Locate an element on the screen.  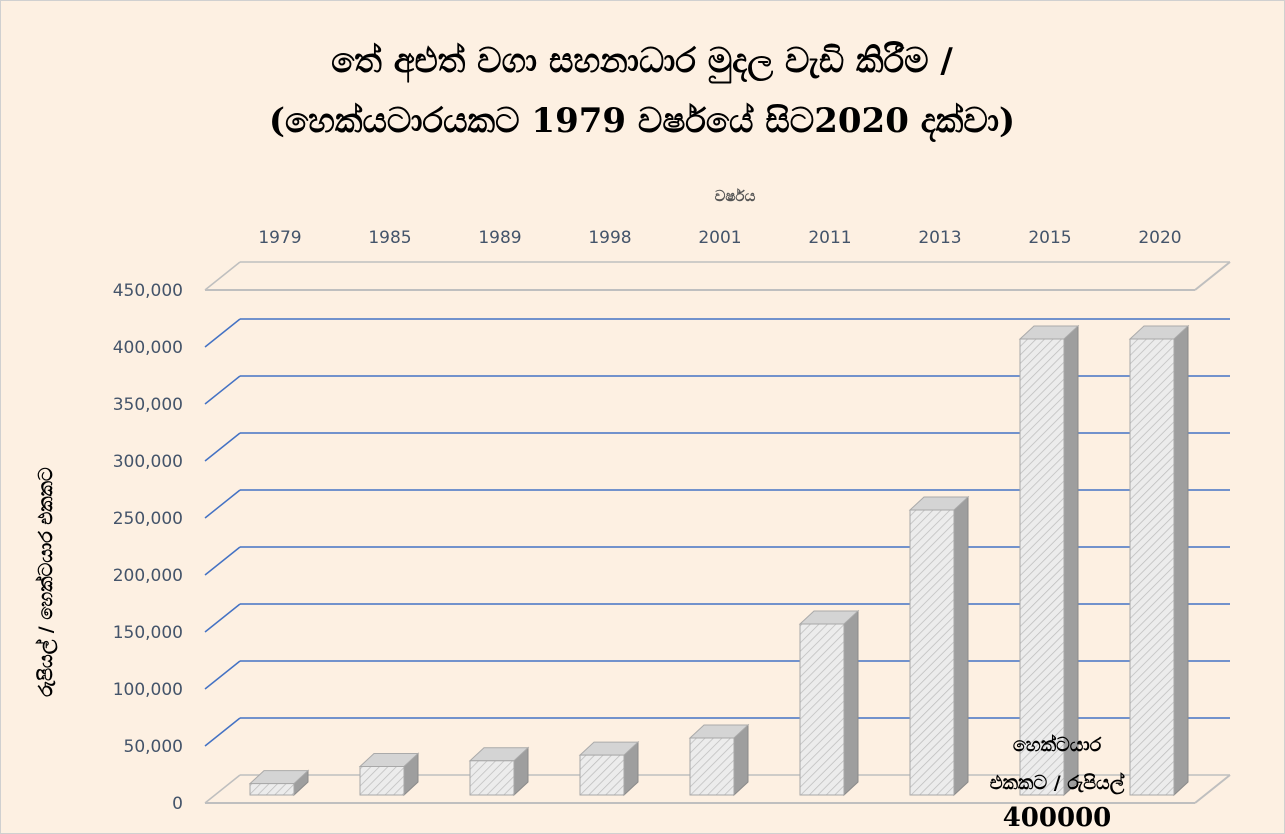
y-tick-label: 100,000 is located at coordinates (148, 690).